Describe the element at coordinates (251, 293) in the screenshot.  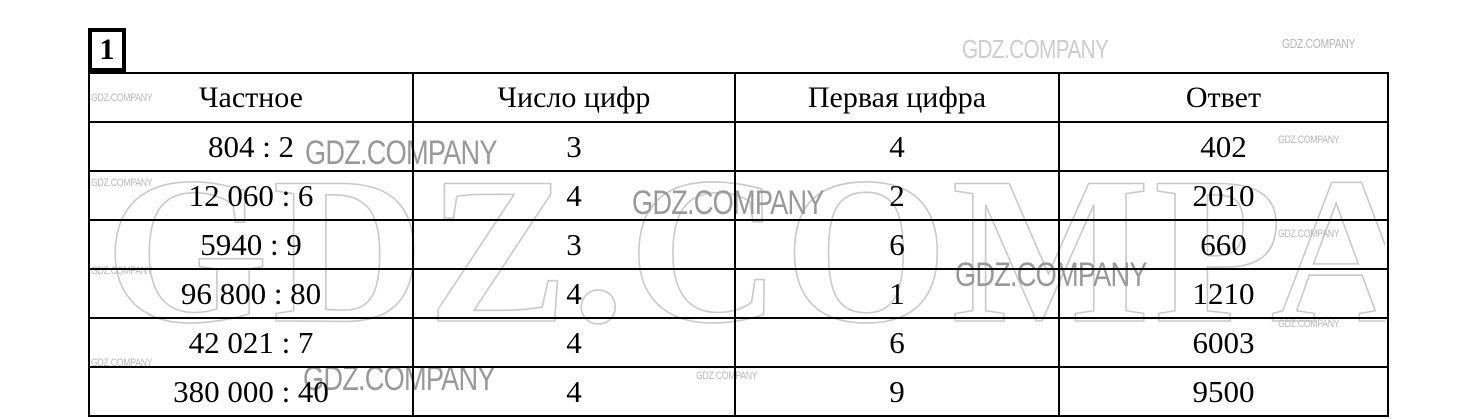
I see `cell-quotient: 96 800 : 80` at that location.